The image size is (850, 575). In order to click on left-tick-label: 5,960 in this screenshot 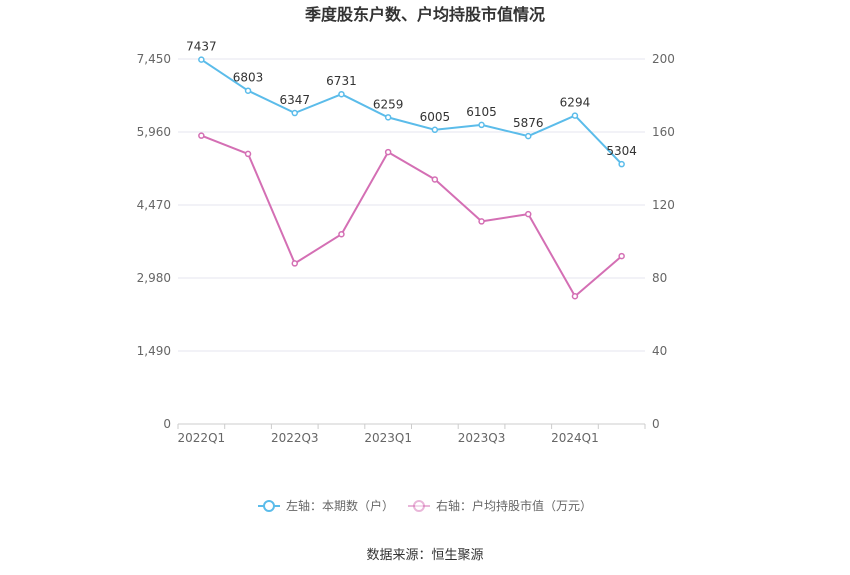, I will do `click(154, 132)`.